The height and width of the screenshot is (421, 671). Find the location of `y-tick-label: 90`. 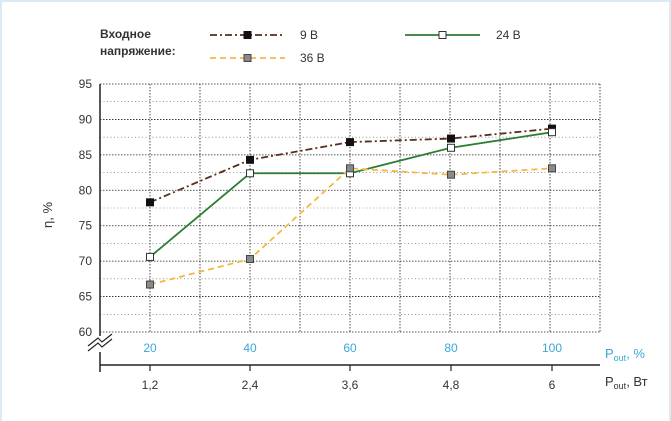

y-tick-label: 90 is located at coordinates (86, 119).